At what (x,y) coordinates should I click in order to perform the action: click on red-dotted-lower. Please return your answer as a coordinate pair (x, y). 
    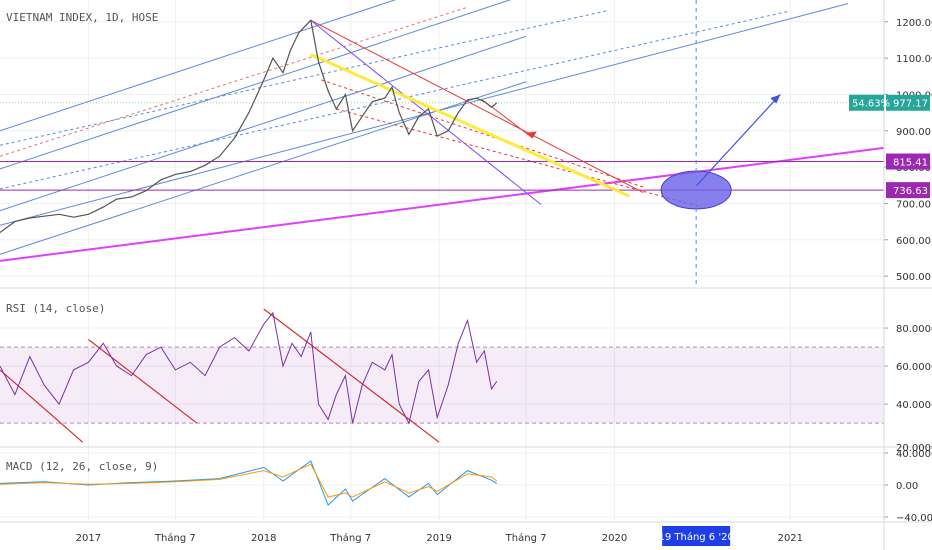
    Looking at the image, I should click on (519, 158).